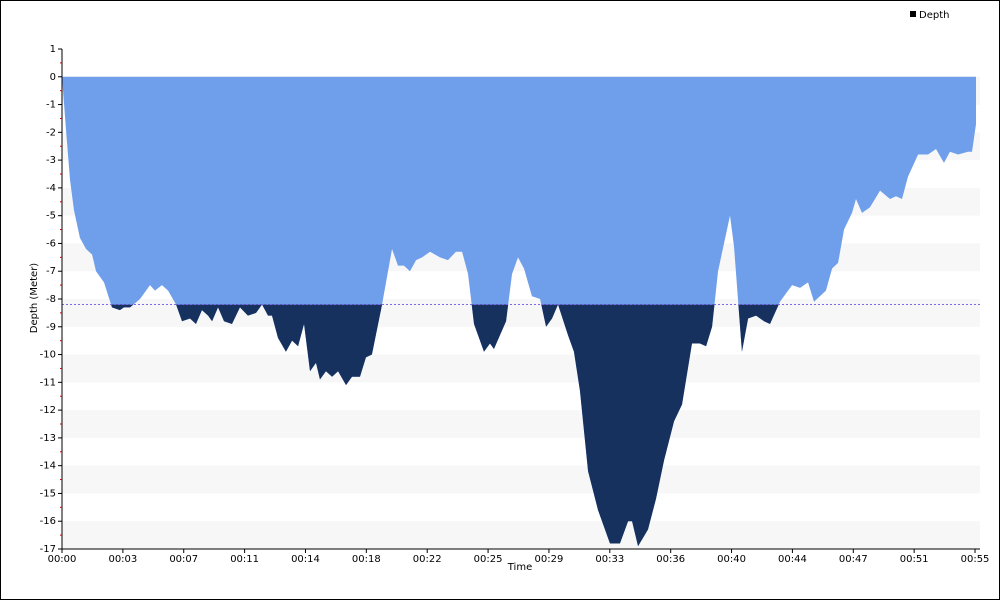 Image resolution: width=1000 pixels, height=600 pixels. What do you see at coordinates (51, 327) in the screenshot?
I see `y-tick-label: -9` at bounding box center [51, 327].